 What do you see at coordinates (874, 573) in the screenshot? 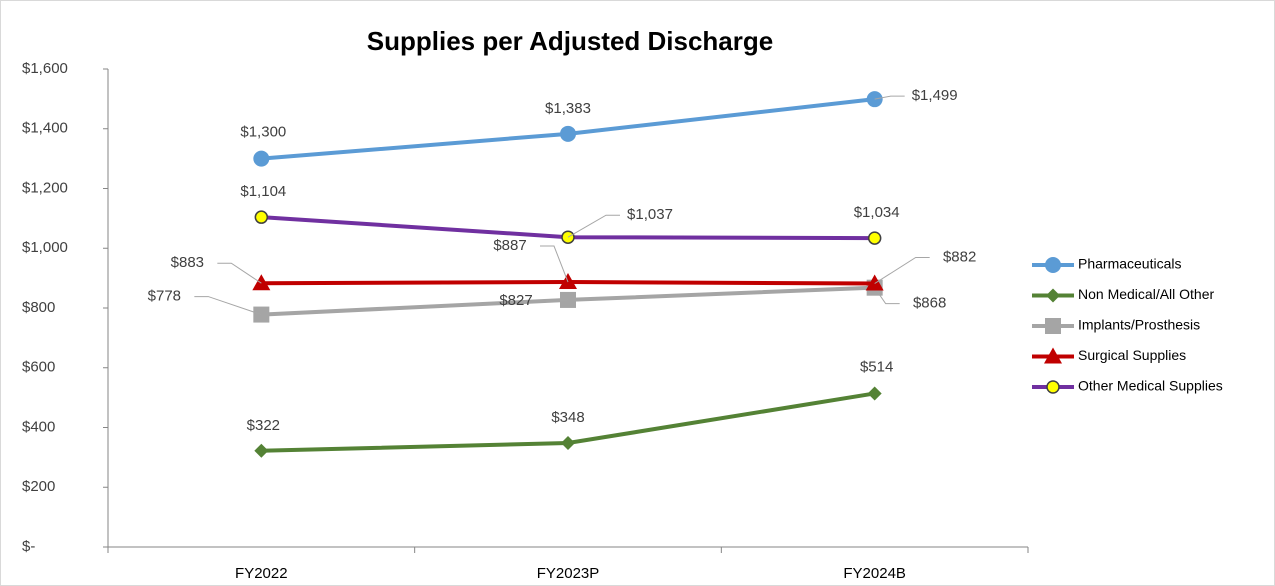
I see `x-tick-label: FY2024B` at bounding box center [874, 573].